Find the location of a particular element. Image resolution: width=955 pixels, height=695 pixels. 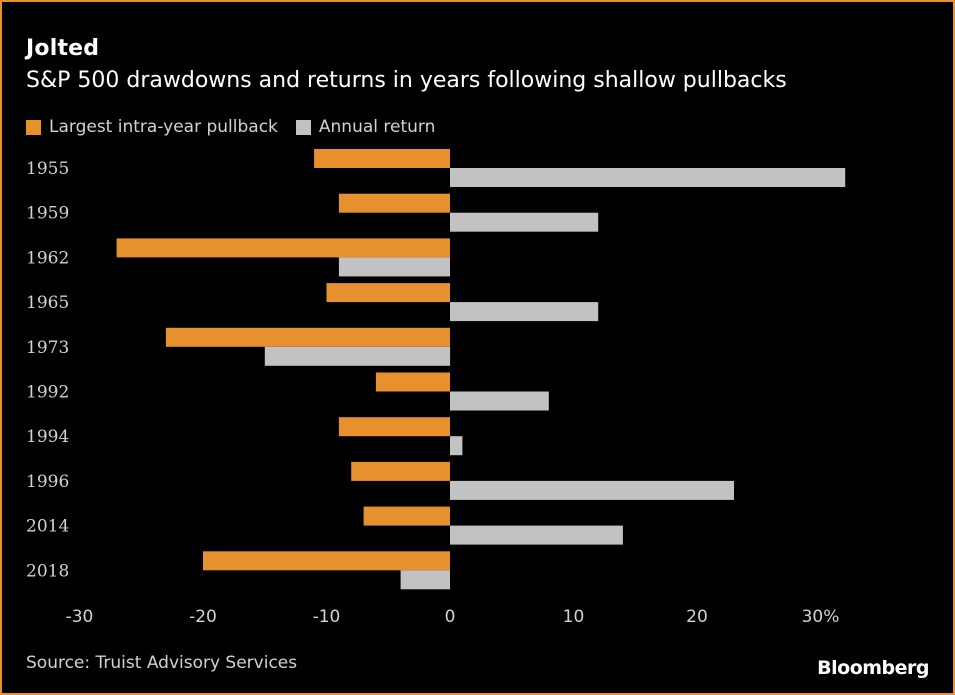

category-label-1994: 1994 is located at coordinates (47, 437).